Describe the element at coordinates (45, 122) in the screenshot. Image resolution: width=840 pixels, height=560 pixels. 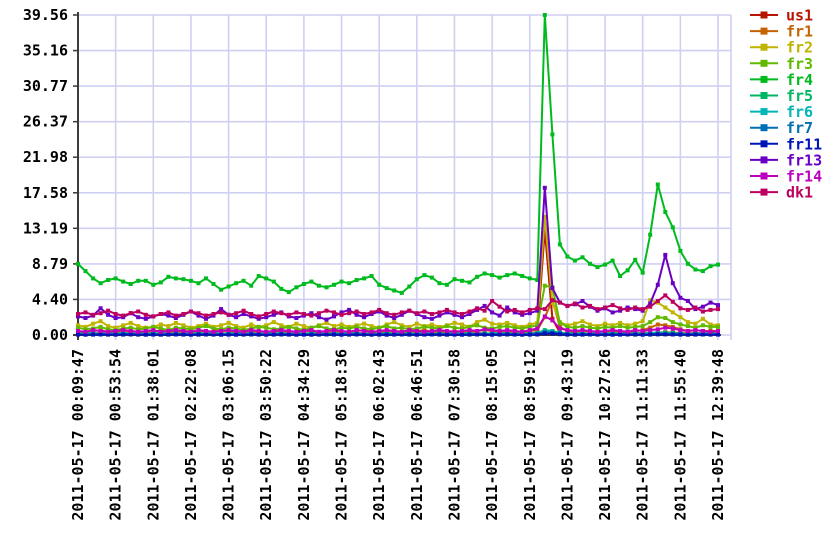
I see `y-axis-tick-label: 26.37` at that location.